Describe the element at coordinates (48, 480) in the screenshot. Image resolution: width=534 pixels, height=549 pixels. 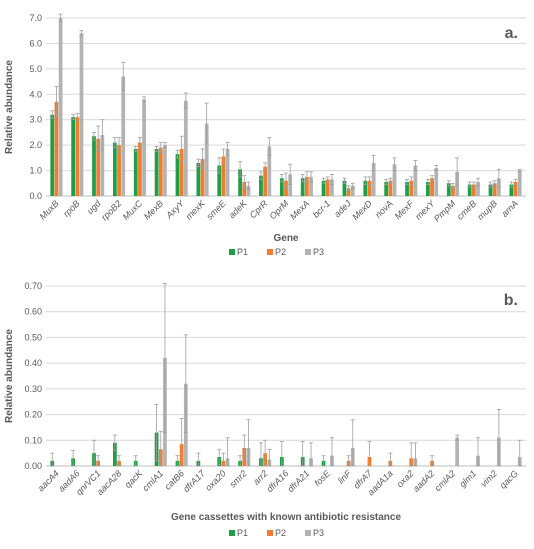
I see `x-tick-label: aacA4` at that location.